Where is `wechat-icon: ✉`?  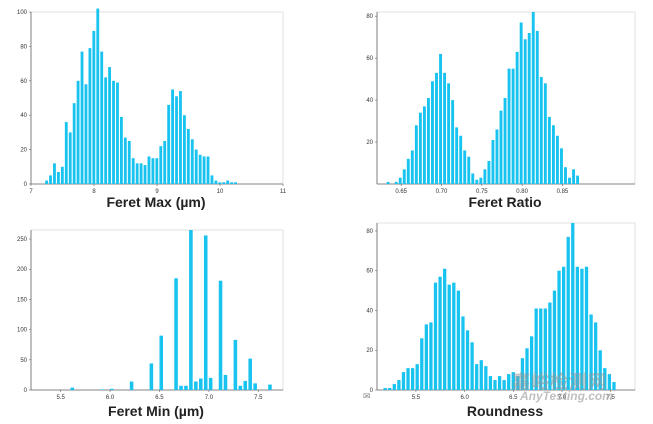
wechat-icon: ✉ is located at coordinates (367, 397).